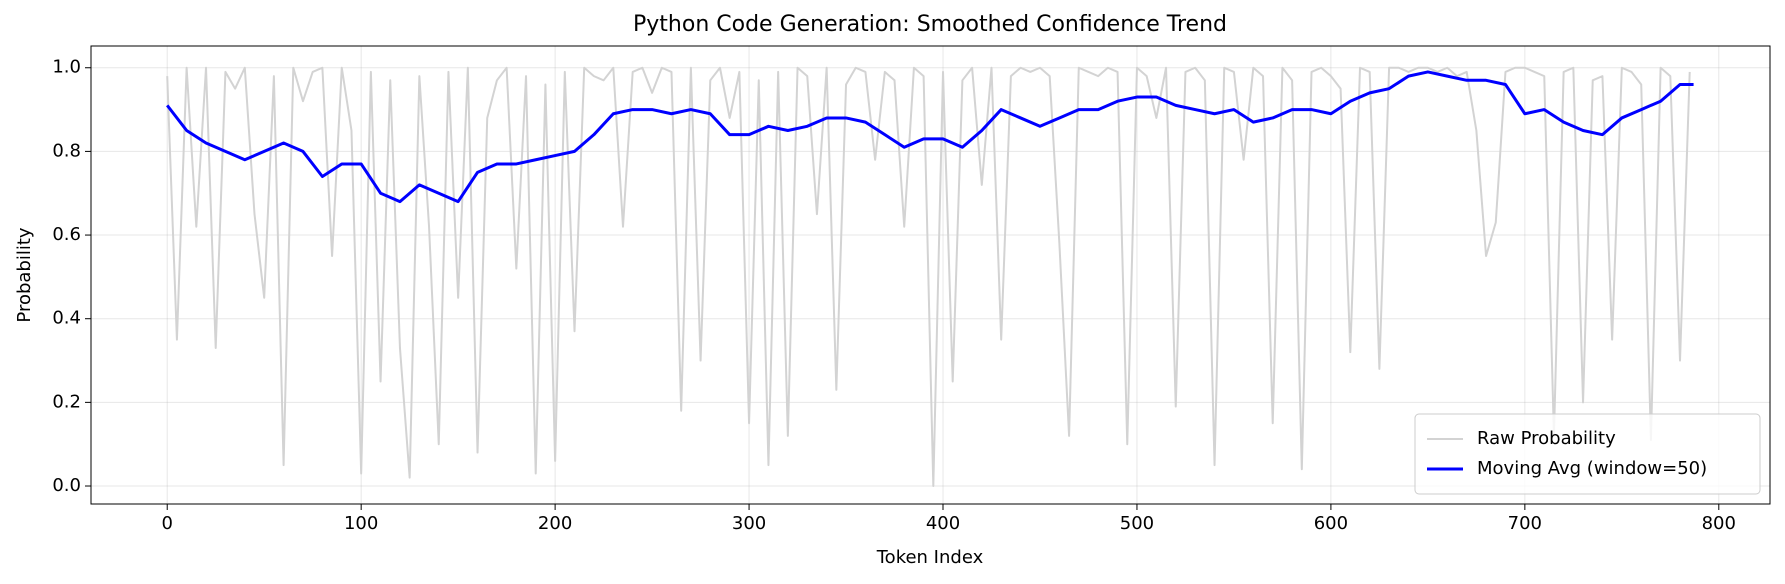  What do you see at coordinates (24, 274) in the screenshot?
I see `y-axis-label: Probability` at bounding box center [24, 274].